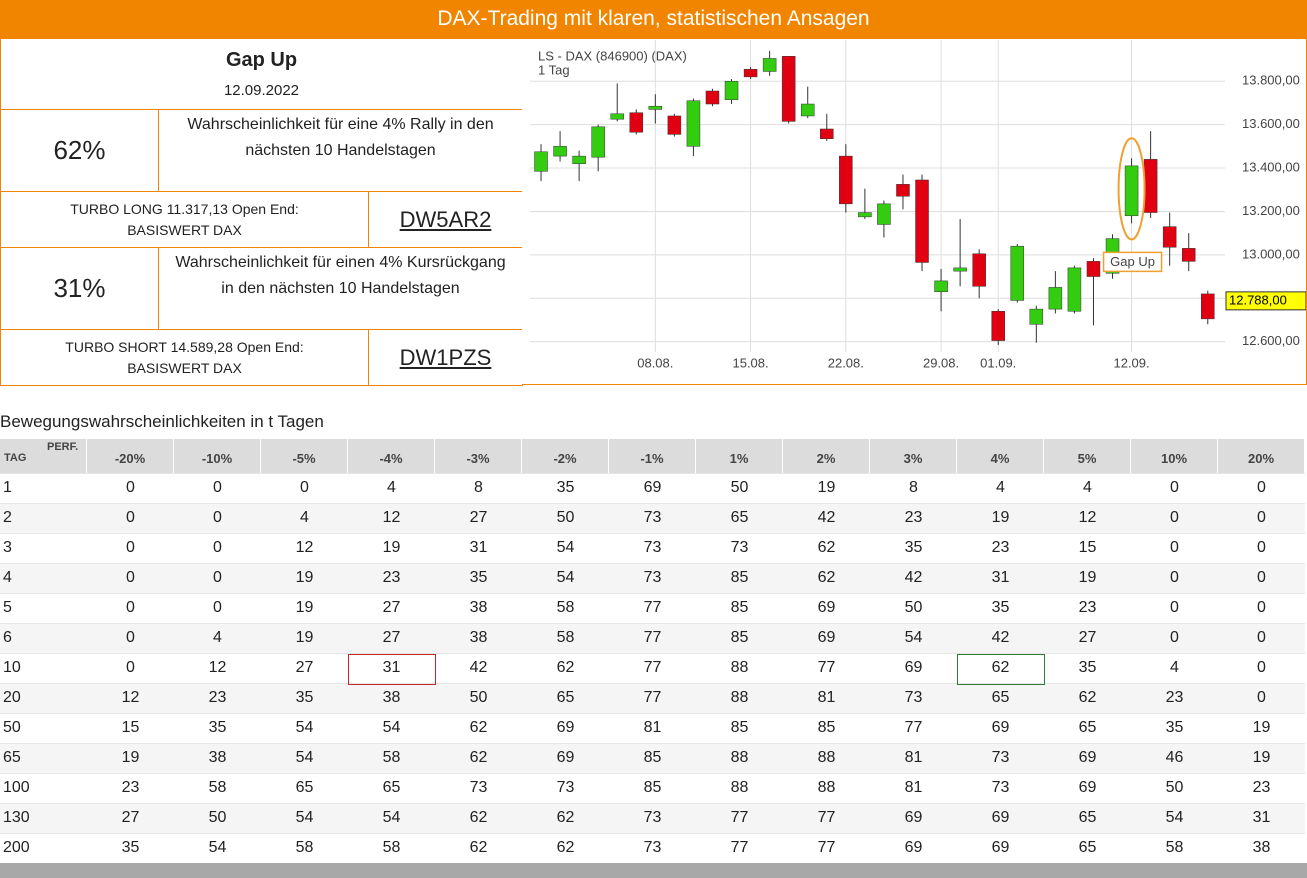 Image resolution: width=1307 pixels, height=878 pixels. I want to click on y-tick-label: 13.200,00, so click(1271, 210).